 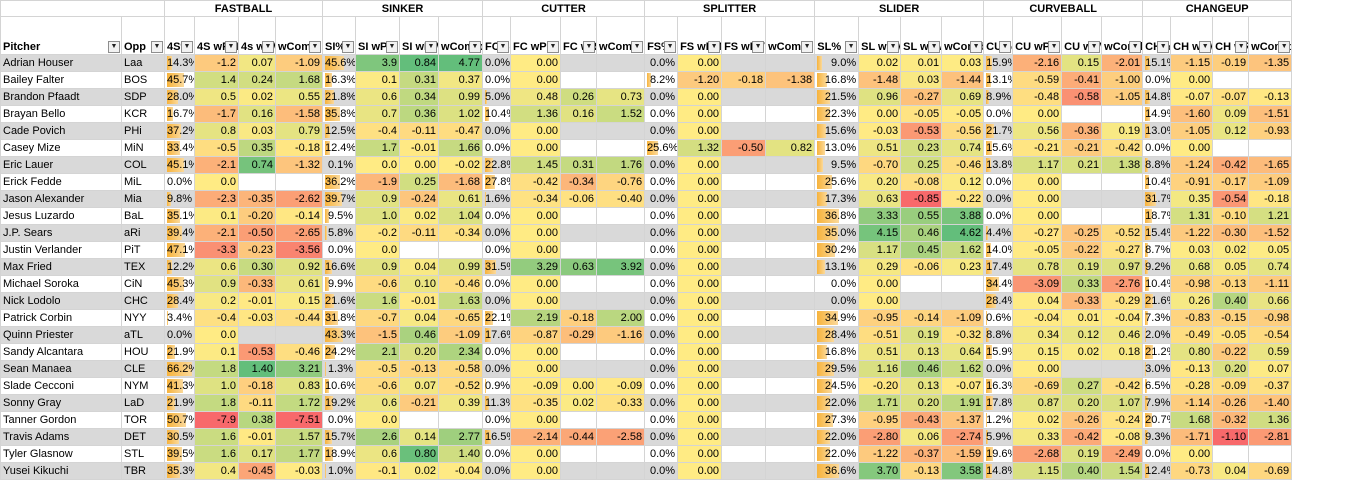 What do you see at coordinates (180, 267) in the screenshot?
I see `fastball-usage-cell: 12.2%` at bounding box center [180, 267].